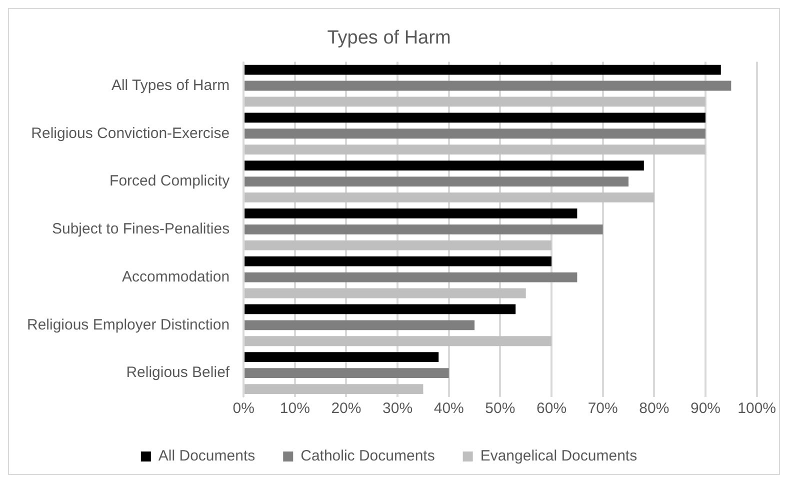  What do you see at coordinates (603, 409) in the screenshot?
I see `x-tick-label: 70%` at bounding box center [603, 409].